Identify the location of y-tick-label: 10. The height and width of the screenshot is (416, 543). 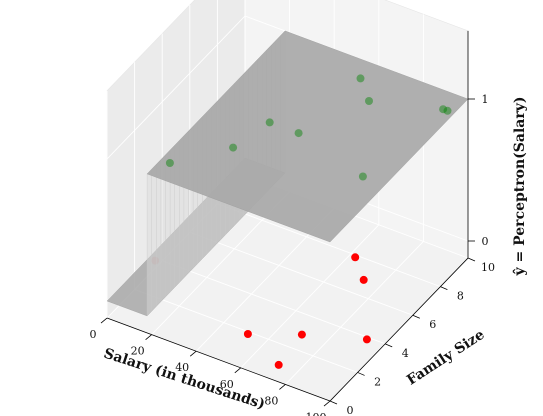
(488, 267).